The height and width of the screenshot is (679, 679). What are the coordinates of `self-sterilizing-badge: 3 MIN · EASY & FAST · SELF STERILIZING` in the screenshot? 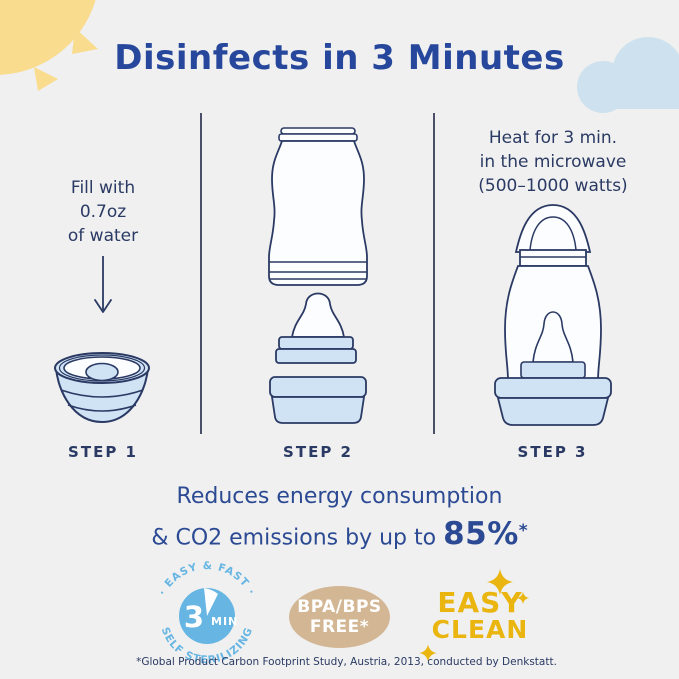 It's located at (206, 613).